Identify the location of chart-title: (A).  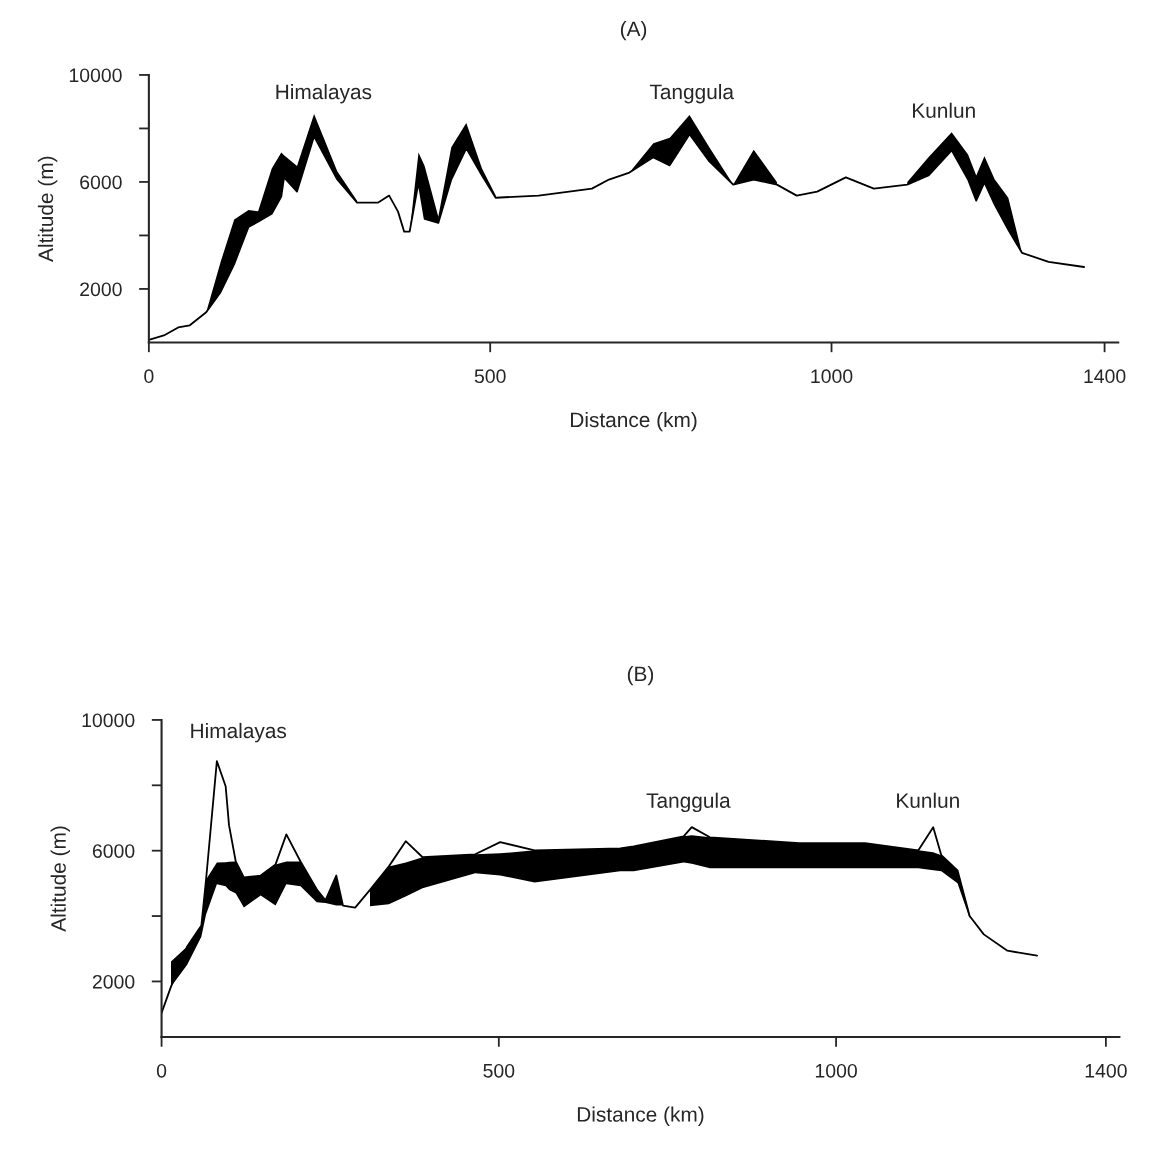
(633, 30).